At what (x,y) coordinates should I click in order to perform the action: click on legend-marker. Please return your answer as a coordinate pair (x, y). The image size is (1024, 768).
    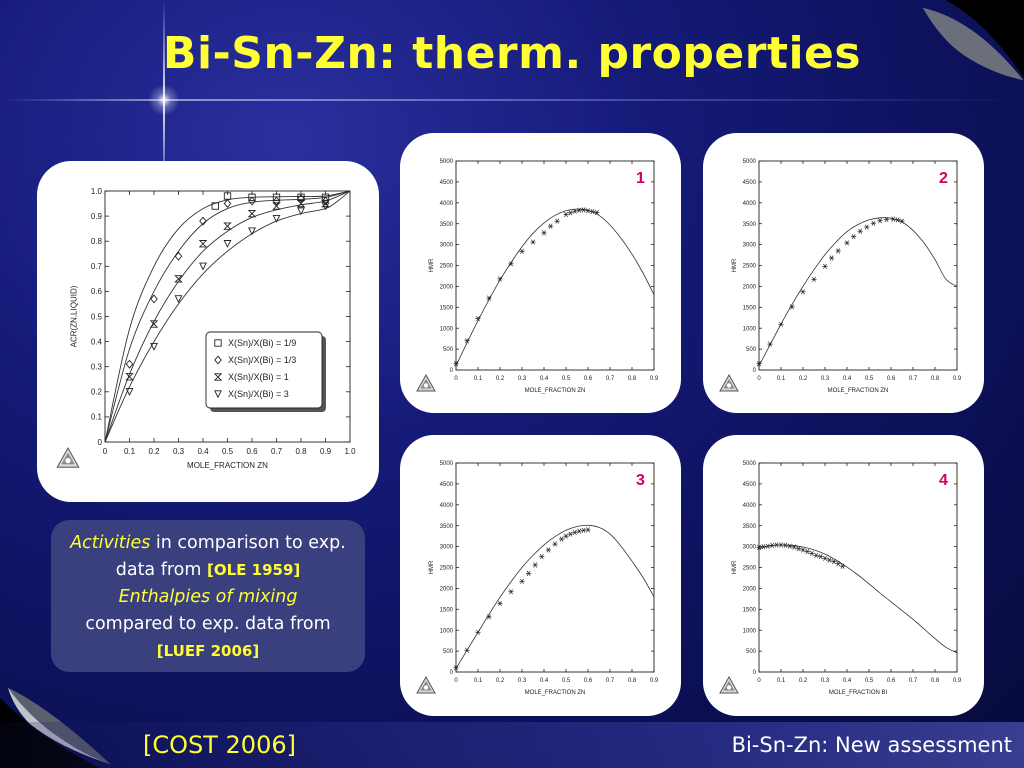
    Looking at the image, I should click on (218, 377).